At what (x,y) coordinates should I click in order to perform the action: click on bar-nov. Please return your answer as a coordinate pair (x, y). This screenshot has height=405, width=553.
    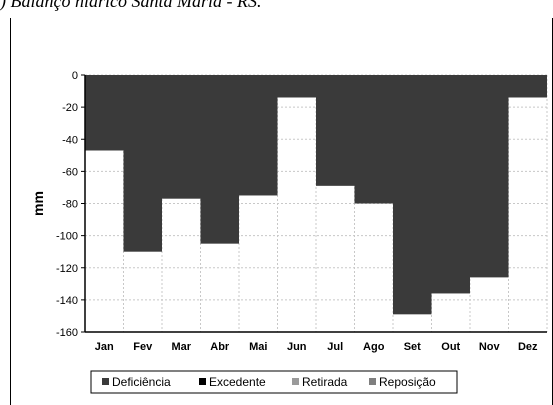
    Looking at the image, I should click on (489, 176).